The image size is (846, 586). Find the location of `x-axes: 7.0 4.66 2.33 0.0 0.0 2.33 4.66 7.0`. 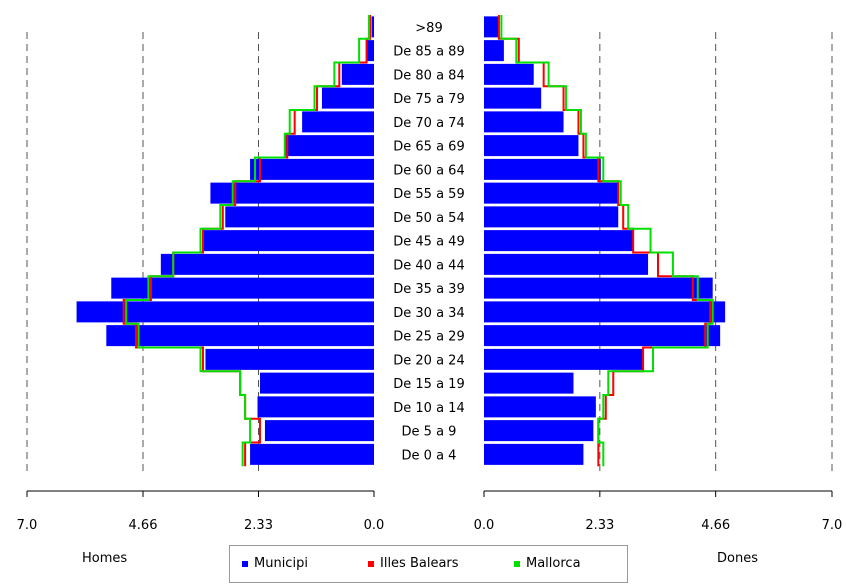

x-axes: 7.0 4.66 2.33 0.0 0.0 2.33 4.66 7.0 is located at coordinates (430, 511).